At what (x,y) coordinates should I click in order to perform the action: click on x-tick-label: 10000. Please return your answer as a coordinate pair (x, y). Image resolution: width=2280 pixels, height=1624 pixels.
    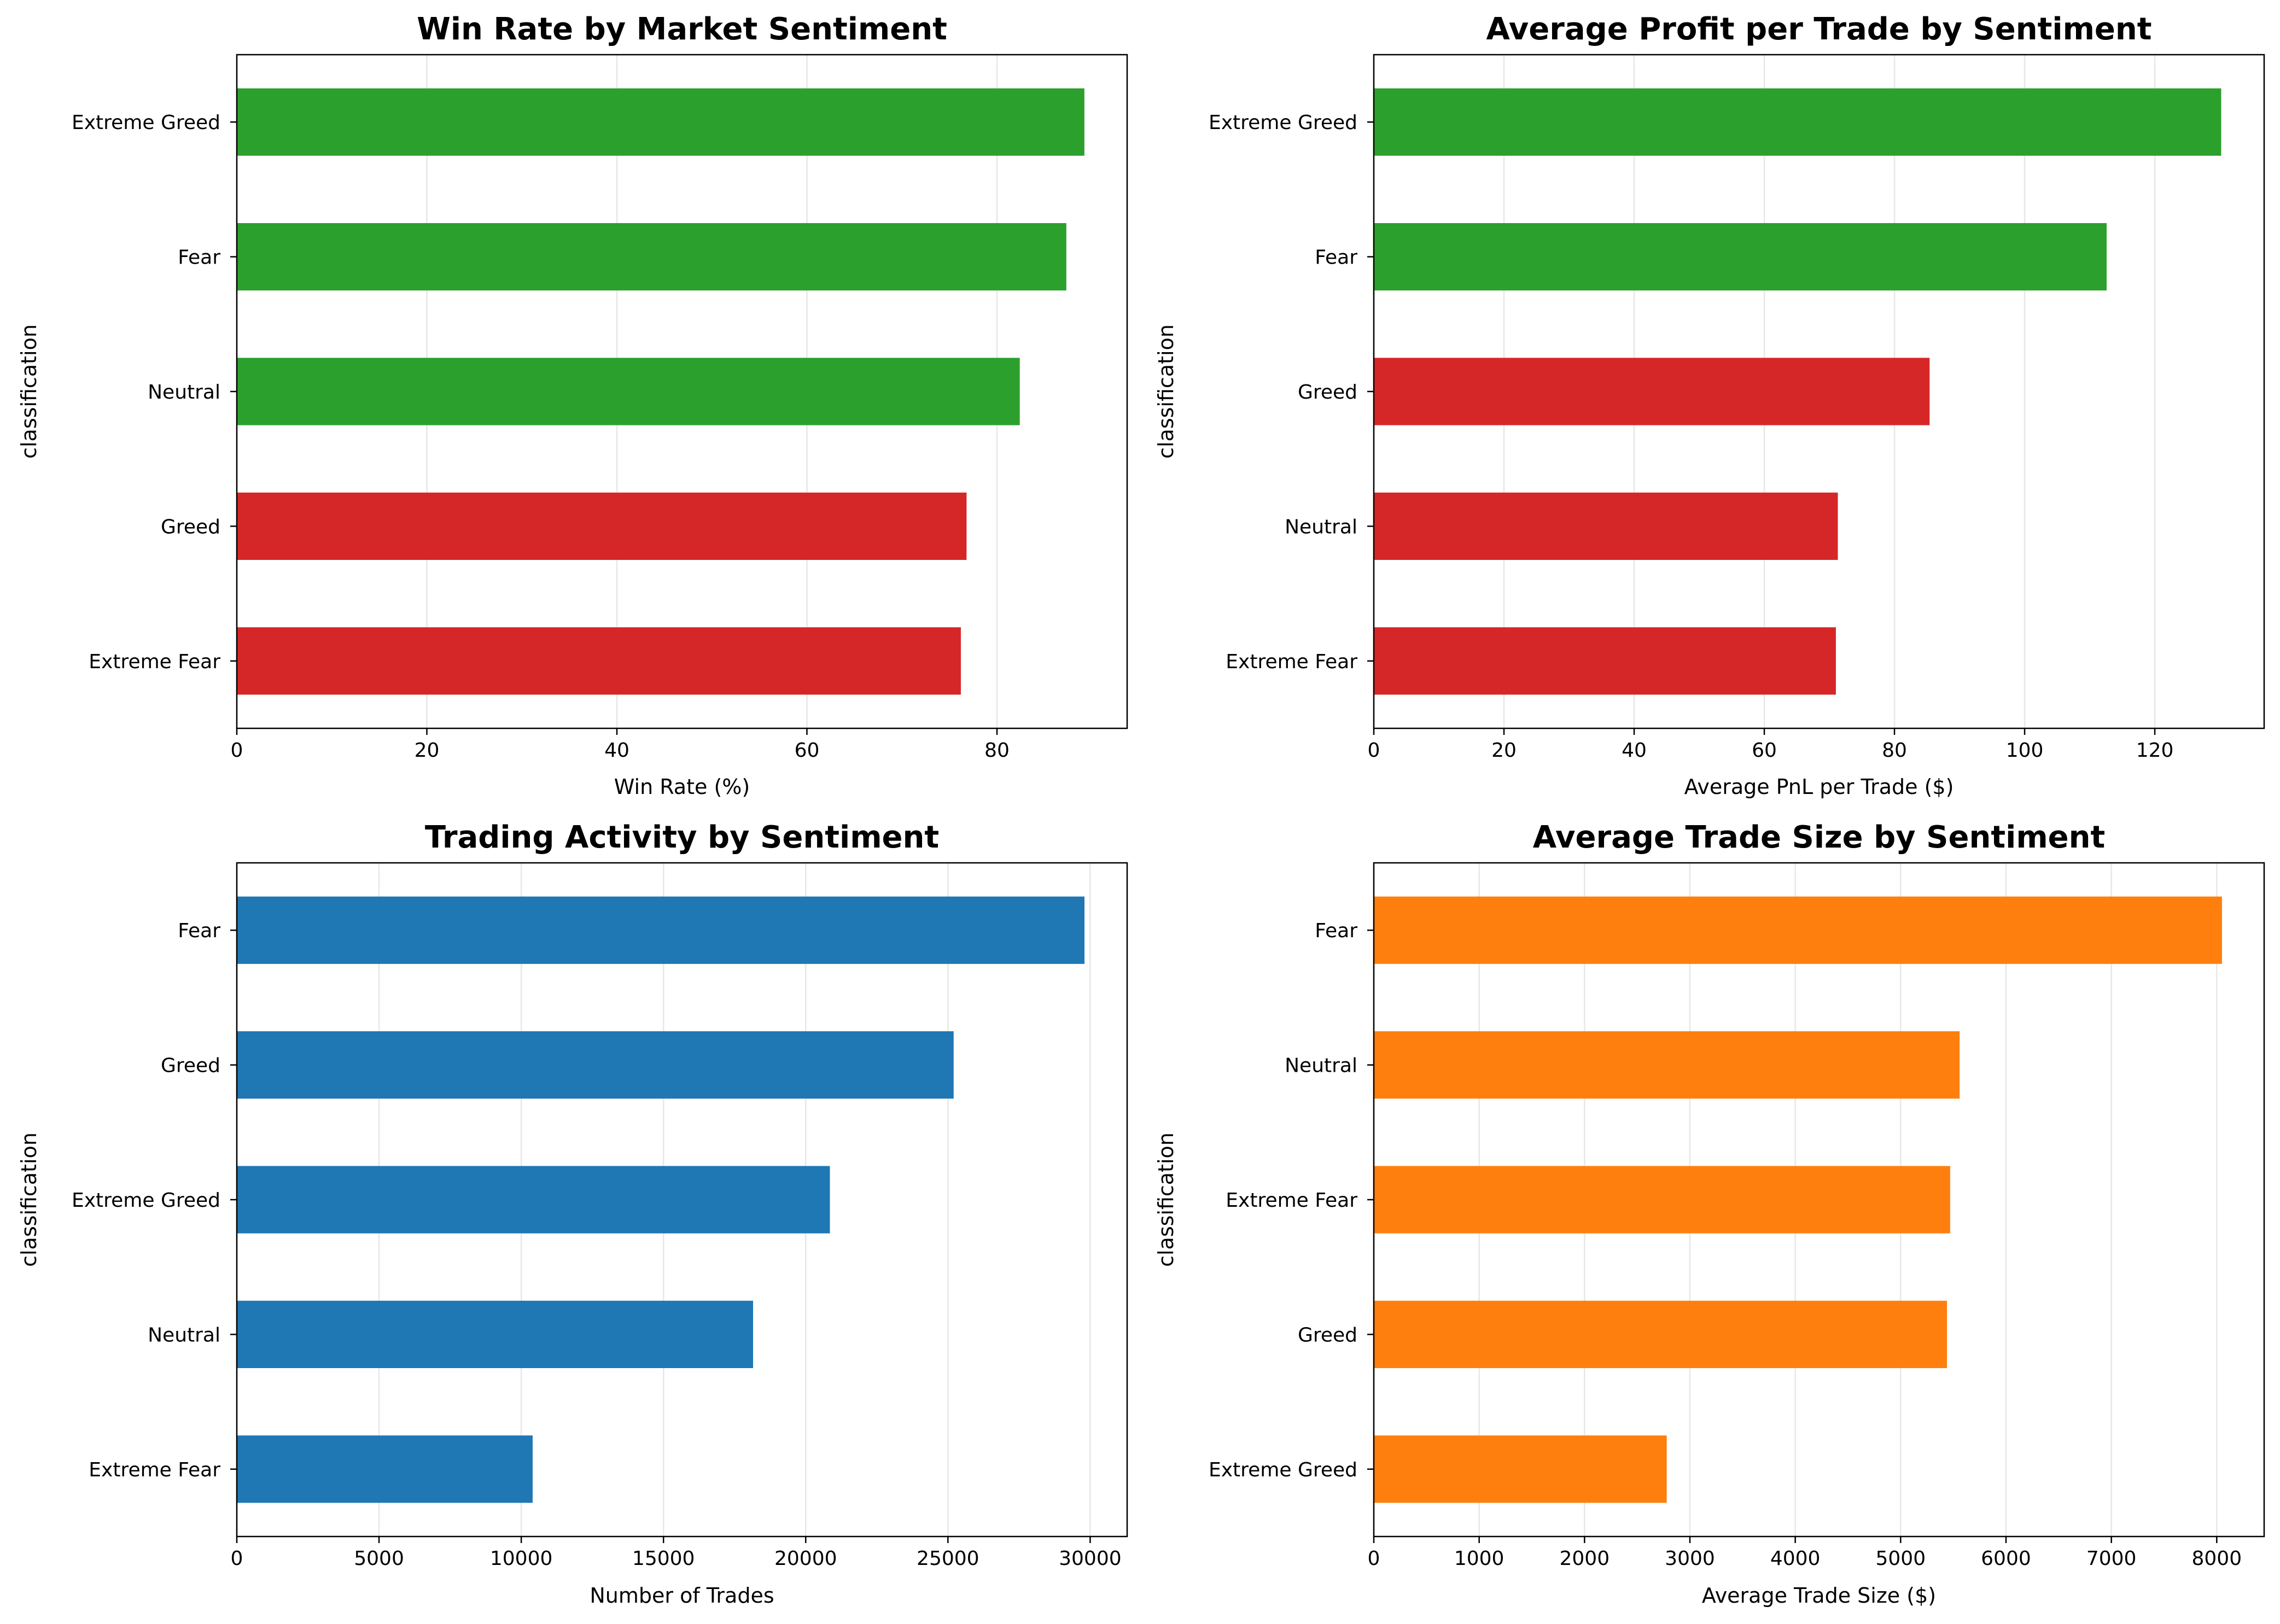
    Looking at the image, I should click on (521, 1559).